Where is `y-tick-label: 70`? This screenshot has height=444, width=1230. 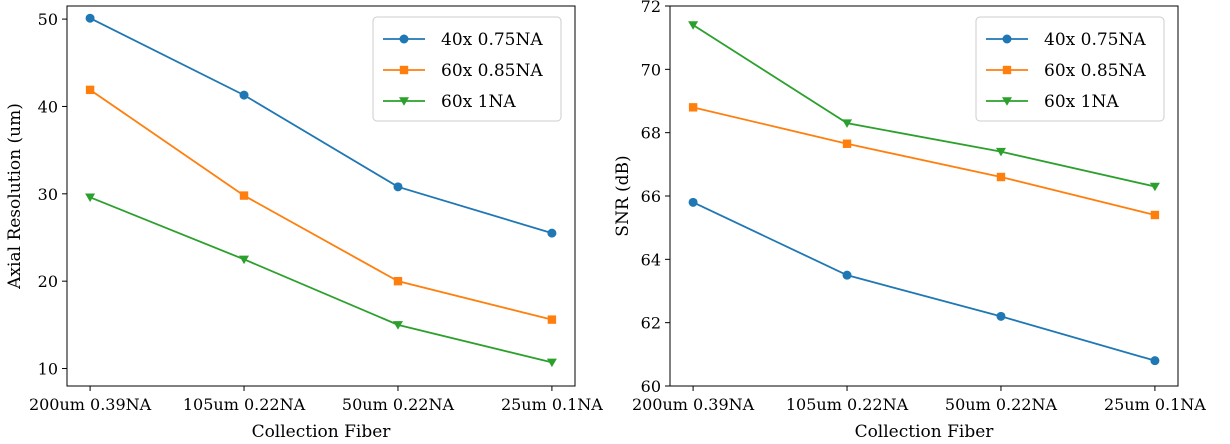 y-tick-label: 70 is located at coordinates (651, 69).